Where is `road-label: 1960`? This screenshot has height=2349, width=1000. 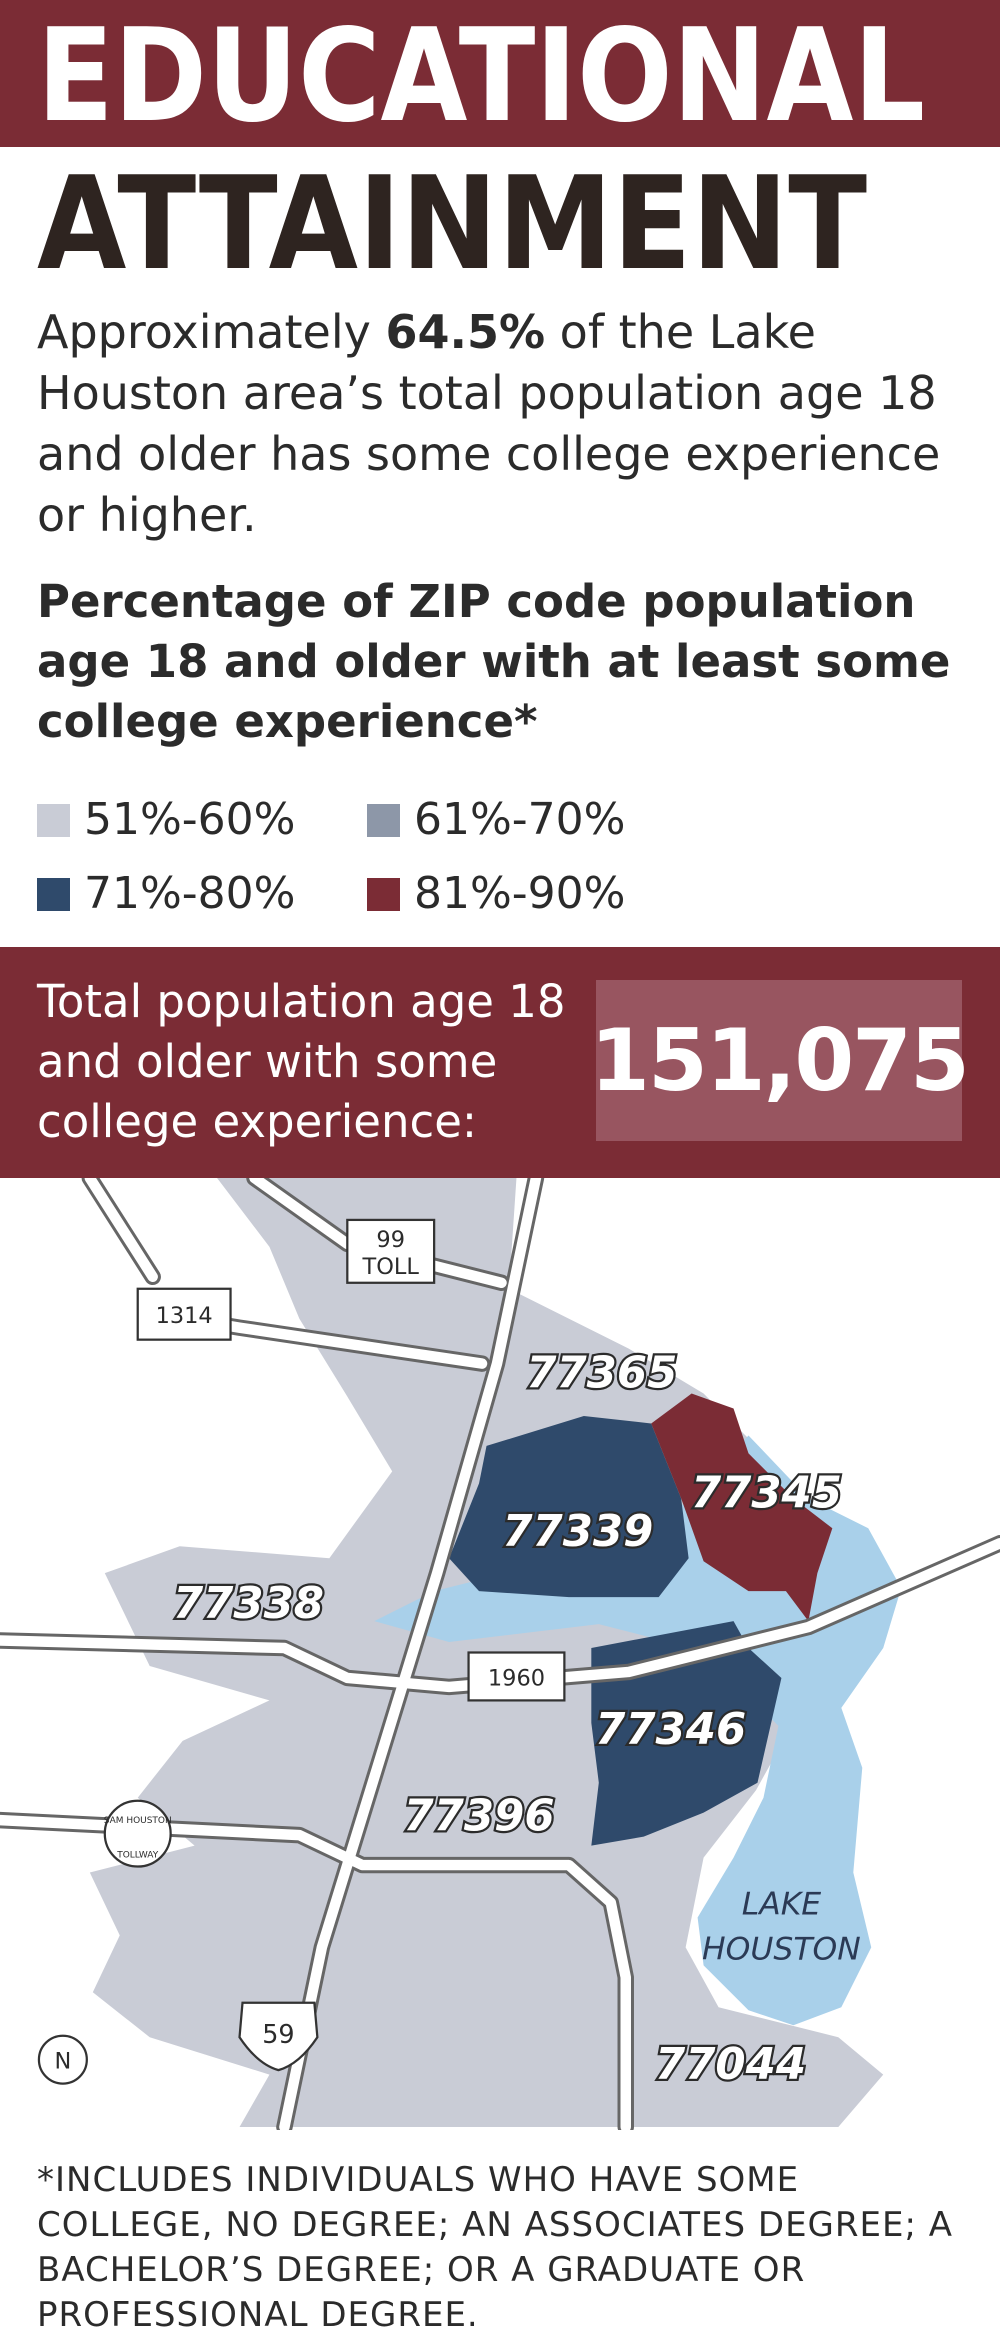
road-label: 1960 is located at coordinates (516, 1678).